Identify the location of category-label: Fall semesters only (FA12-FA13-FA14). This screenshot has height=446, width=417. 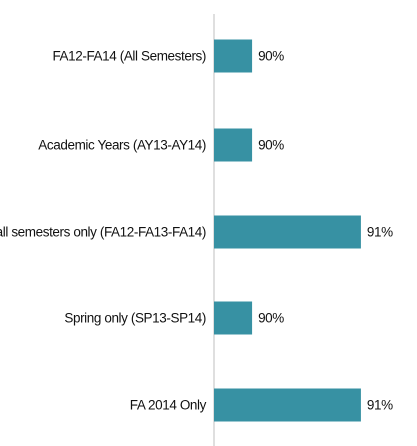
(103, 232).